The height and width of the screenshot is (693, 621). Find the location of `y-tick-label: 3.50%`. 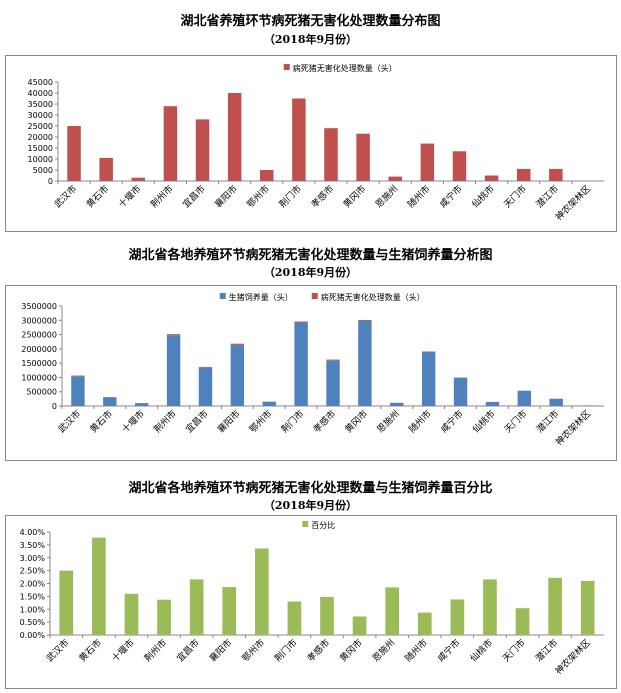

y-tick-label: 3.50% is located at coordinates (33, 545).